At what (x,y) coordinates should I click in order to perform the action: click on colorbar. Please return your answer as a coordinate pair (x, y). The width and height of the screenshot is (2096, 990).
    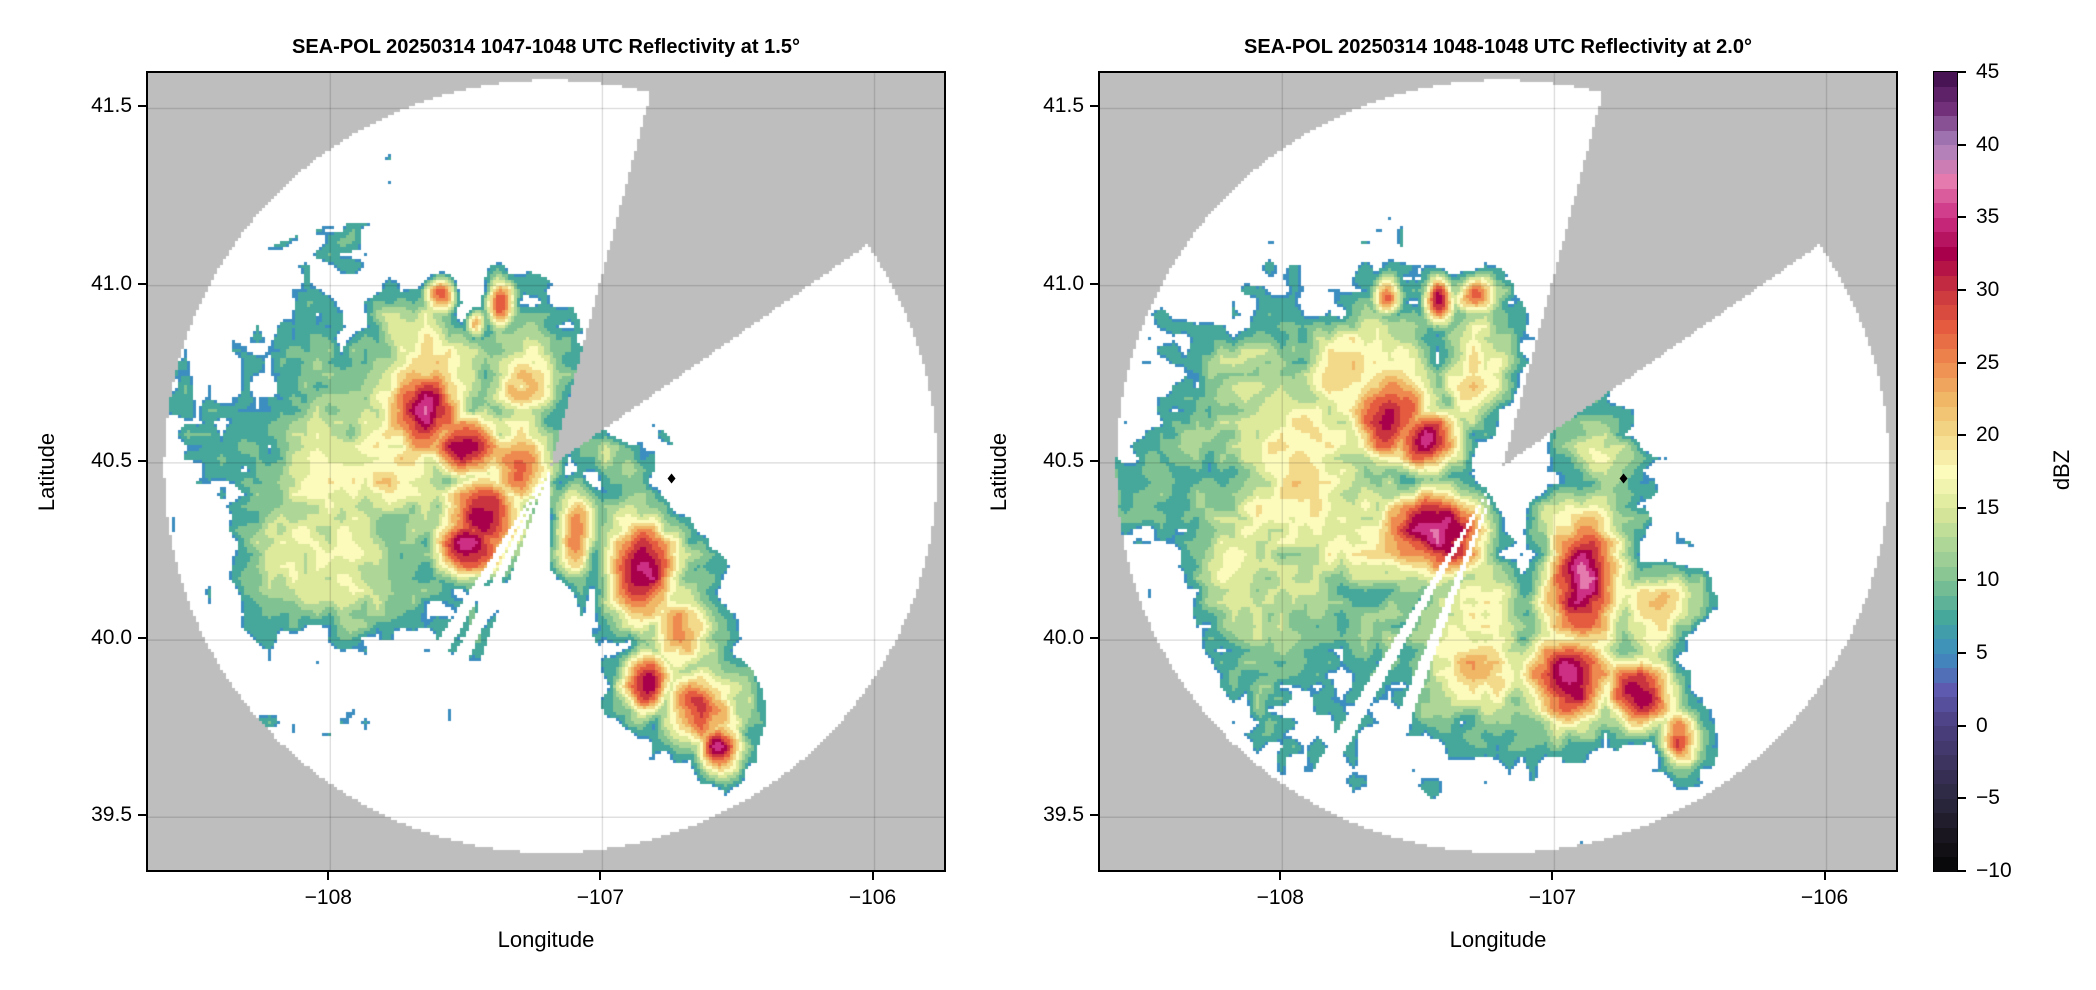
    Looking at the image, I should click on (1945, 471).